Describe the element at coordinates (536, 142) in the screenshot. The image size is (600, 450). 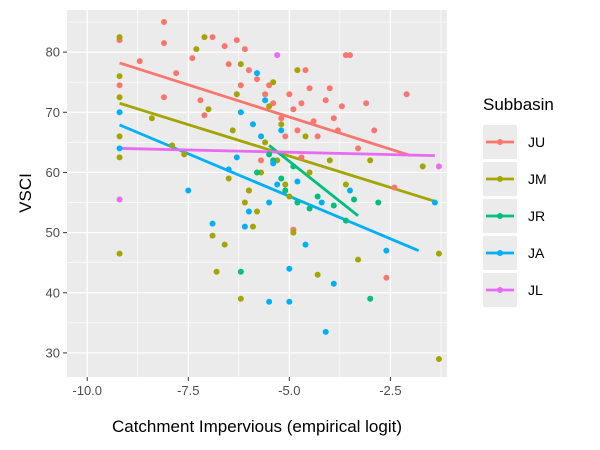
I see `legend-label-ju: JU` at that location.